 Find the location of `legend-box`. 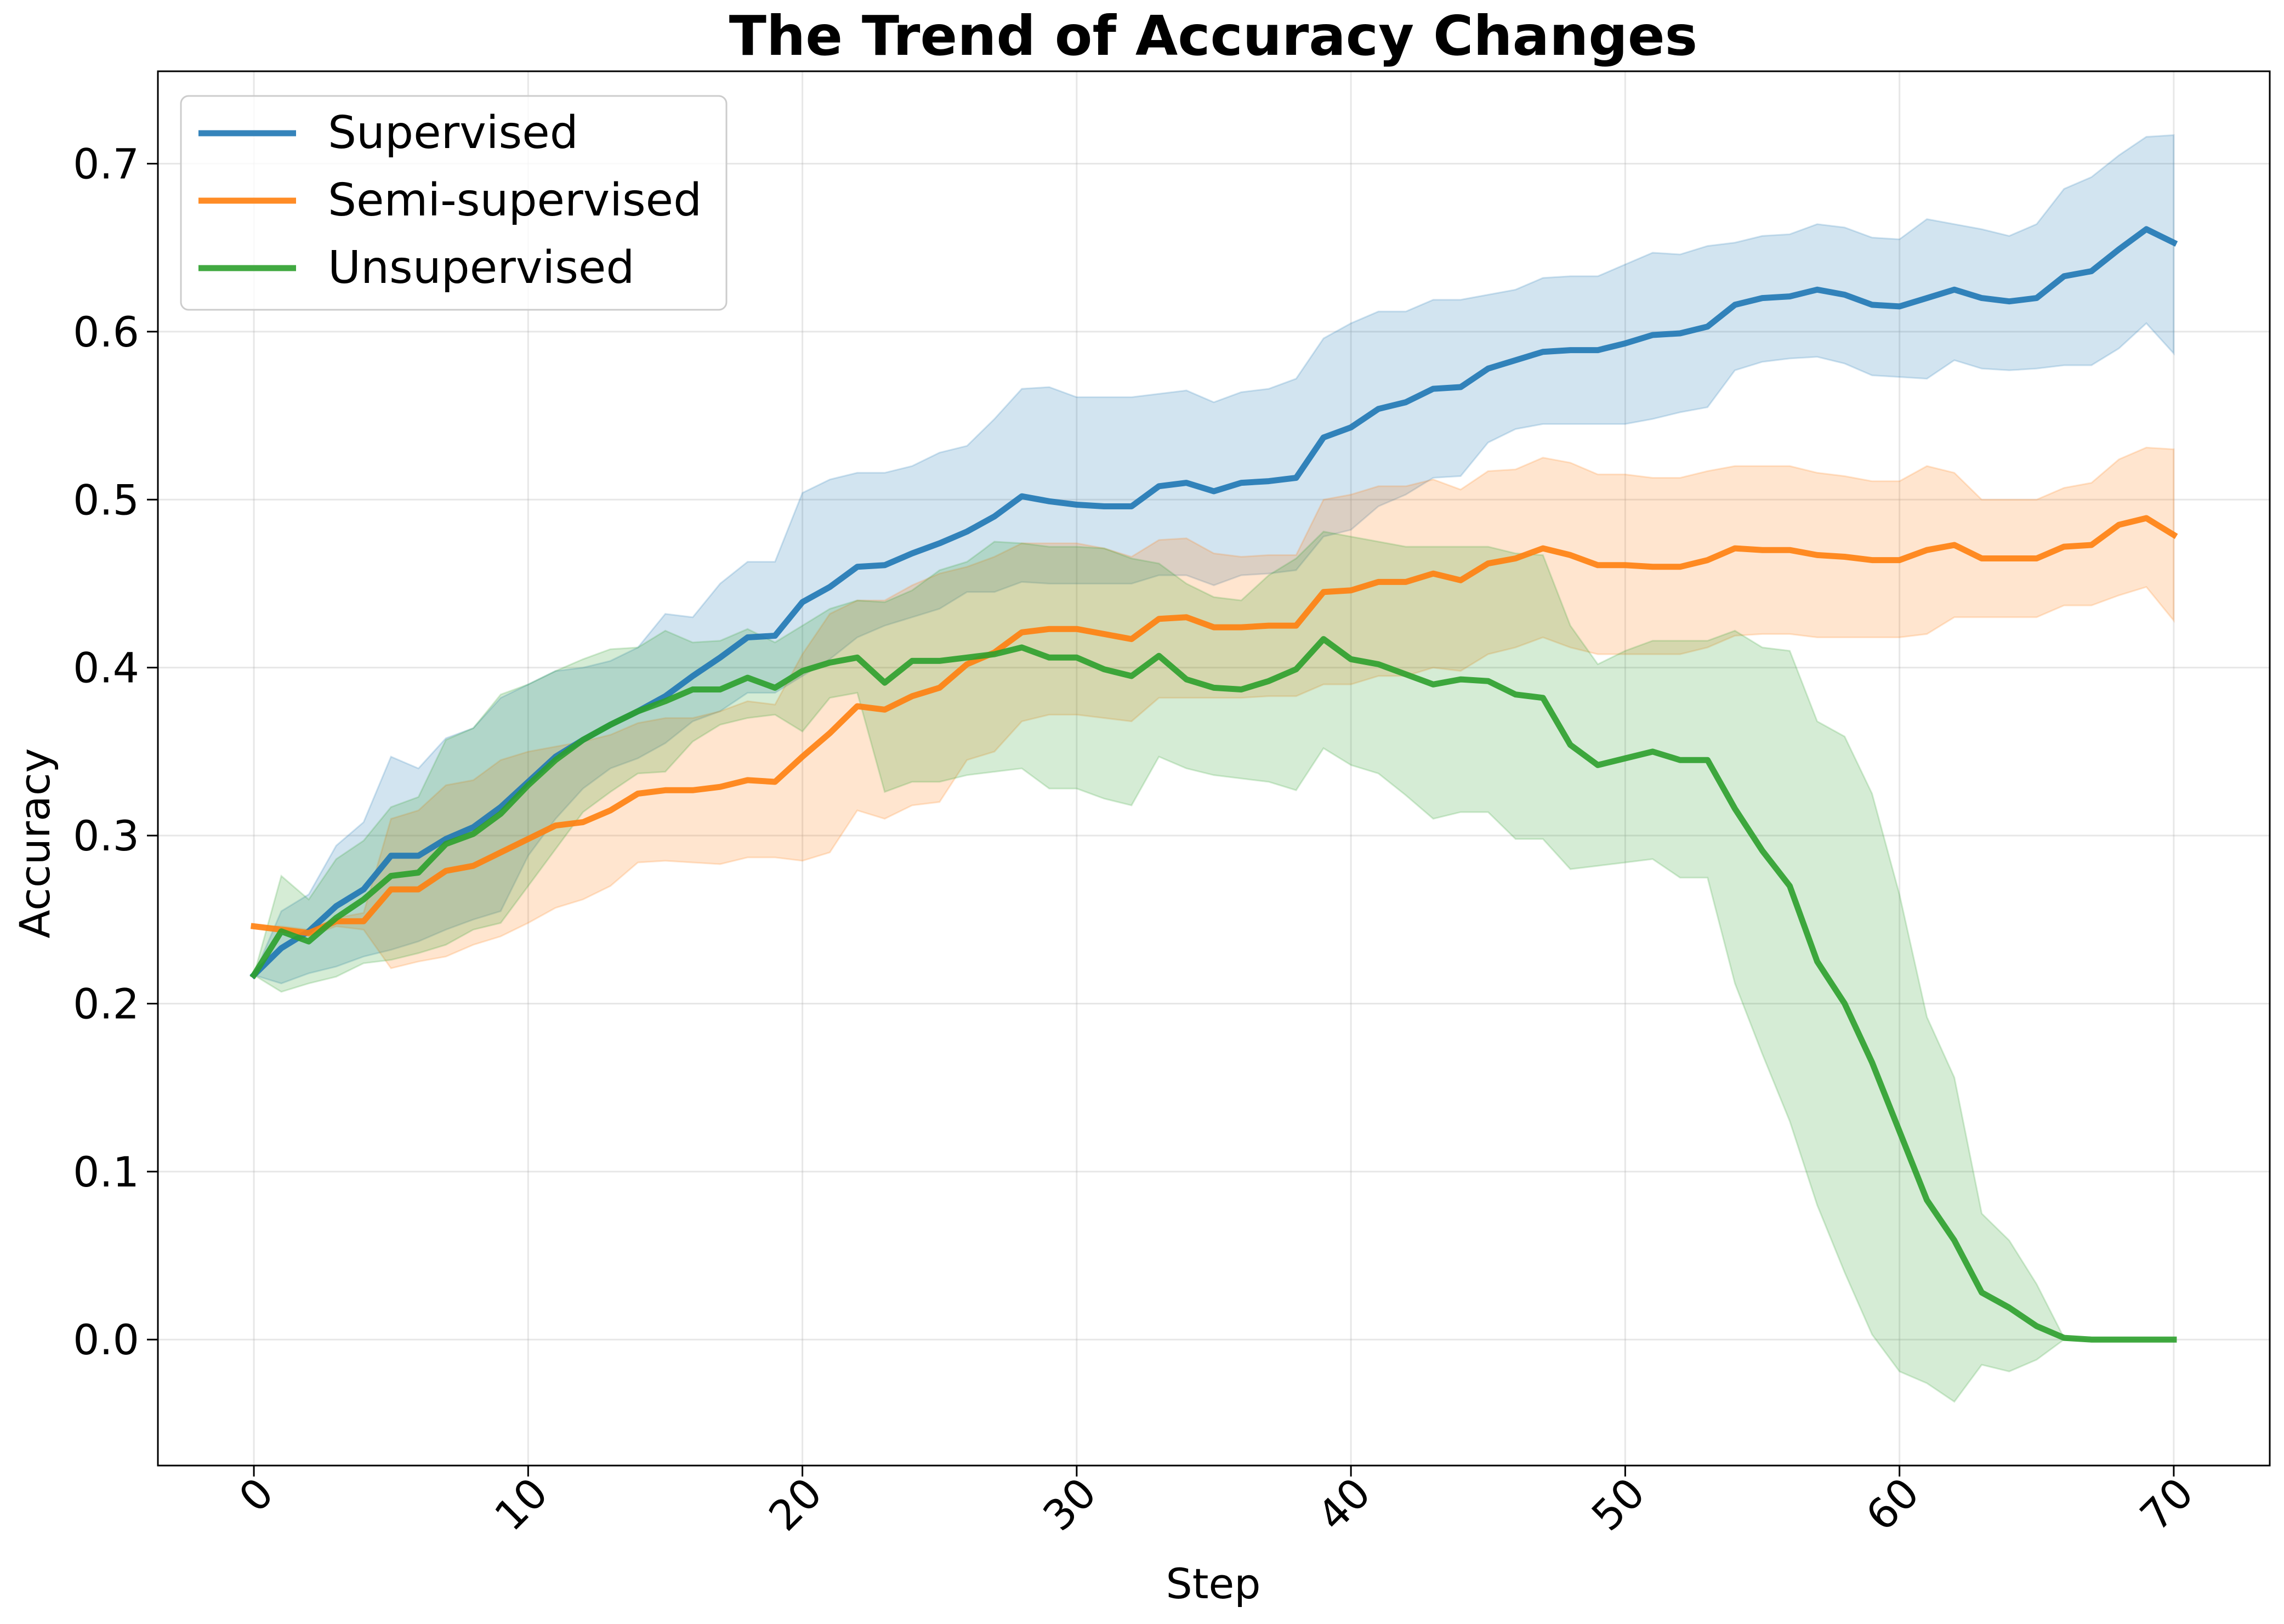

legend-box is located at coordinates (454, 203).